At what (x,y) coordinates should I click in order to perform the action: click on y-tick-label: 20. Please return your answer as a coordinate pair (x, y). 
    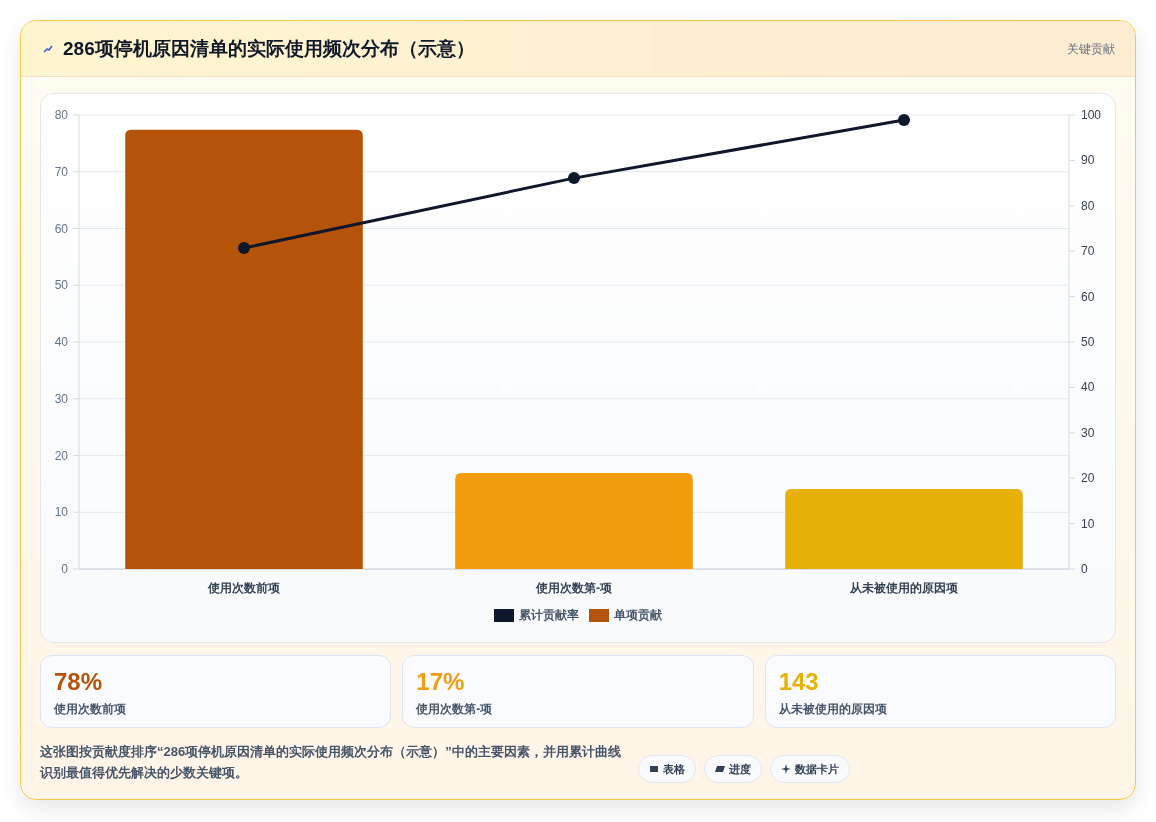
    Looking at the image, I should click on (61, 455).